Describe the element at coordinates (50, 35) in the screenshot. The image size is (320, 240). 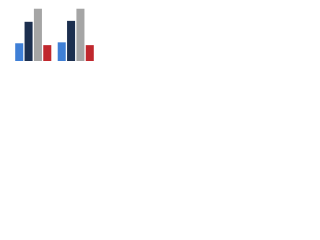
I see `chart` at that location.